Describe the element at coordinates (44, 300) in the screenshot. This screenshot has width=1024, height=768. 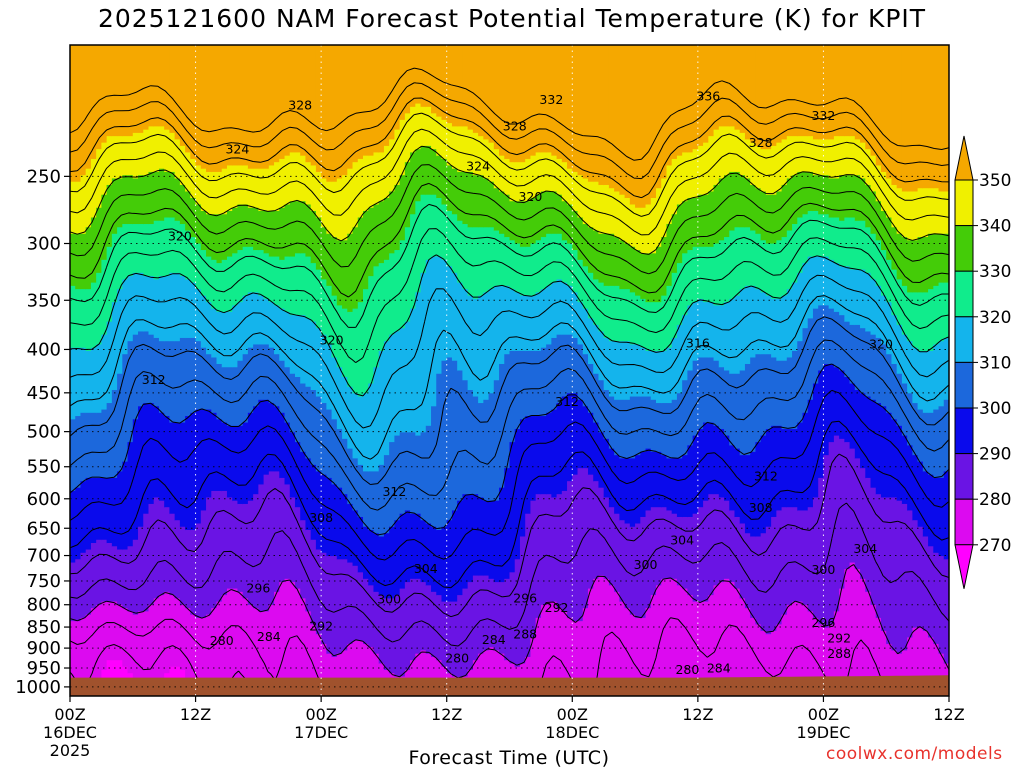
I see `y-tick-label: 350` at that location.